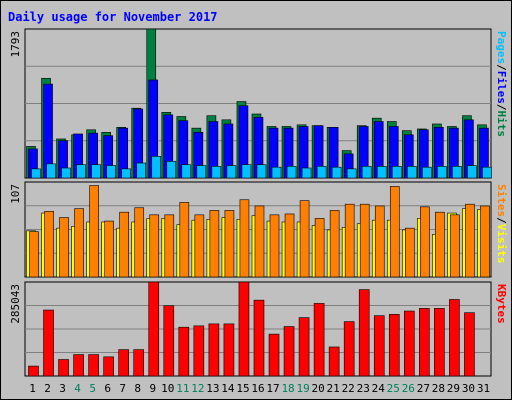 The width and height of the screenshot is (512, 400). Describe the element at coordinates (501, 124) in the screenshot. I see `legend-item-hits_files_pages-4: Hits` at that location.